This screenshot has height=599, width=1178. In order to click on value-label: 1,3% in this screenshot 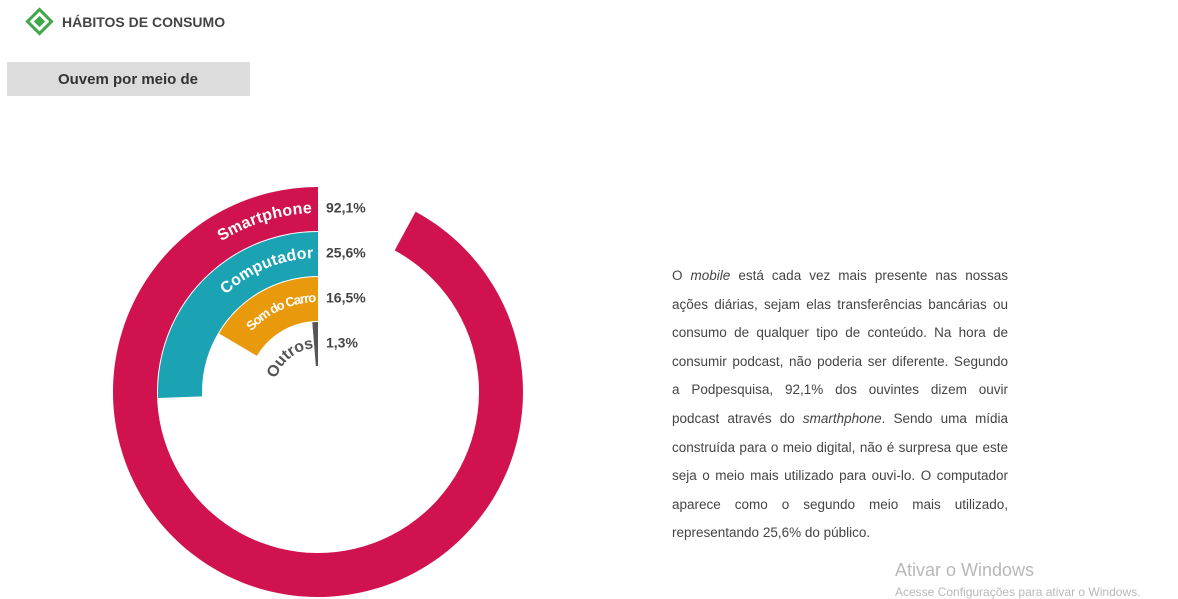, I will do `click(342, 343)`.